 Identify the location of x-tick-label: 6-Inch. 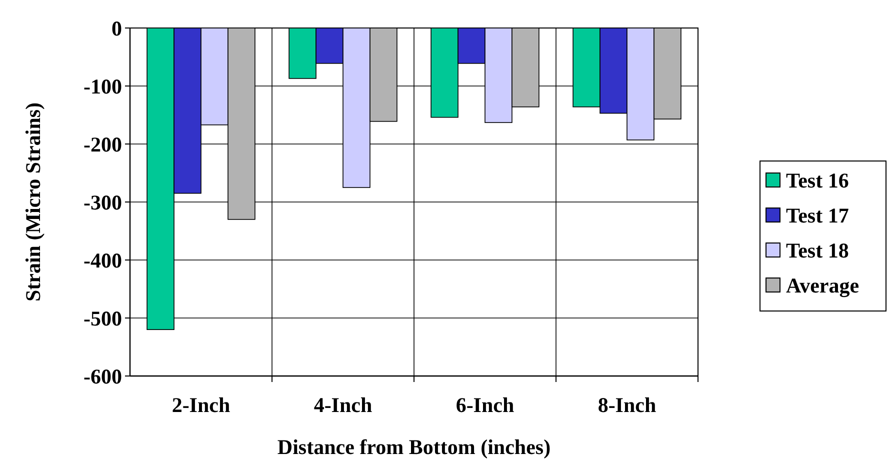
(485, 405).